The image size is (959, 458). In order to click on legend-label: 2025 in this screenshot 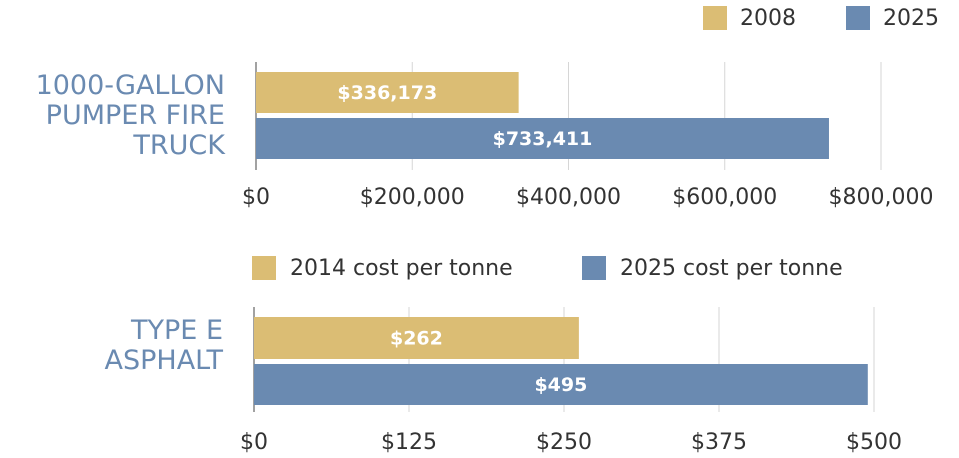, I will do `click(911, 18)`.